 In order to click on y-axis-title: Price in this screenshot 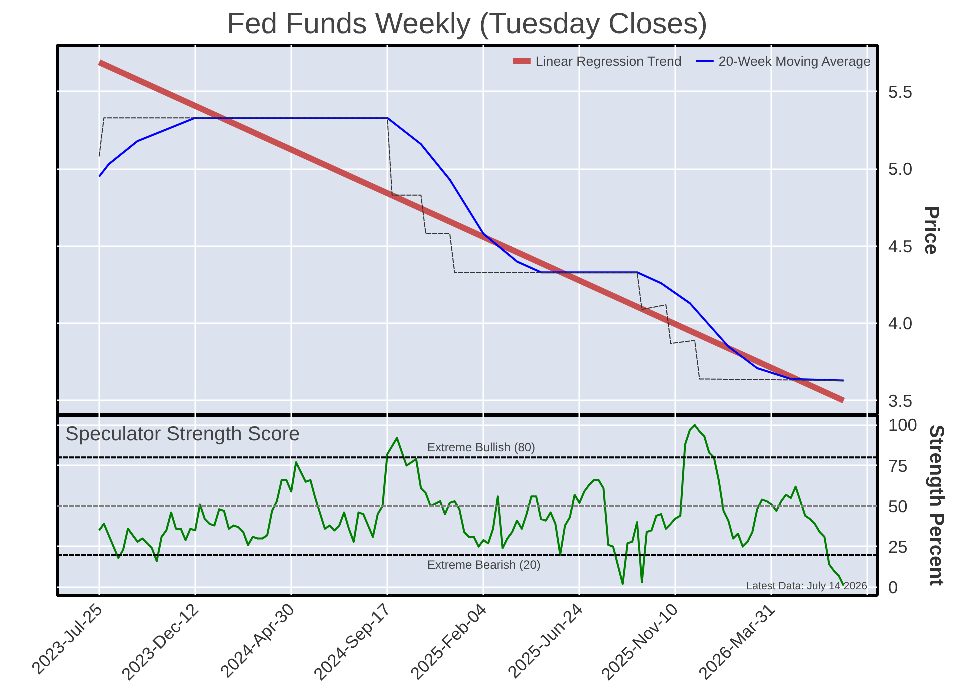, I will do `click(931, 230)`.